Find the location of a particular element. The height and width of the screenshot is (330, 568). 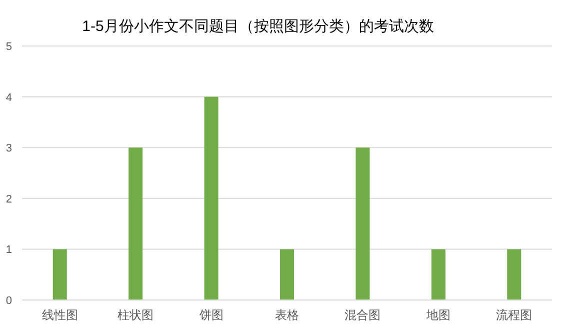

x-tick-label: 线性图 is located at coordinates (60, 315).